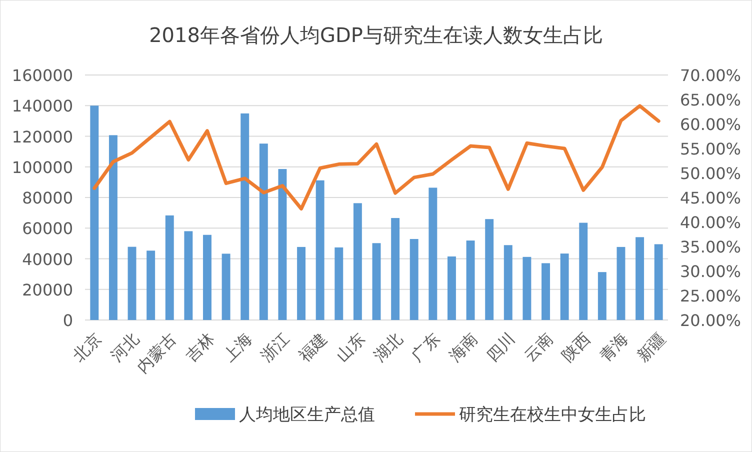 This screenshot has width=752, height=452. Describe the element at coordinates (42, 75) in the screenshot. I see `y-tick-label: 160000` at that location.